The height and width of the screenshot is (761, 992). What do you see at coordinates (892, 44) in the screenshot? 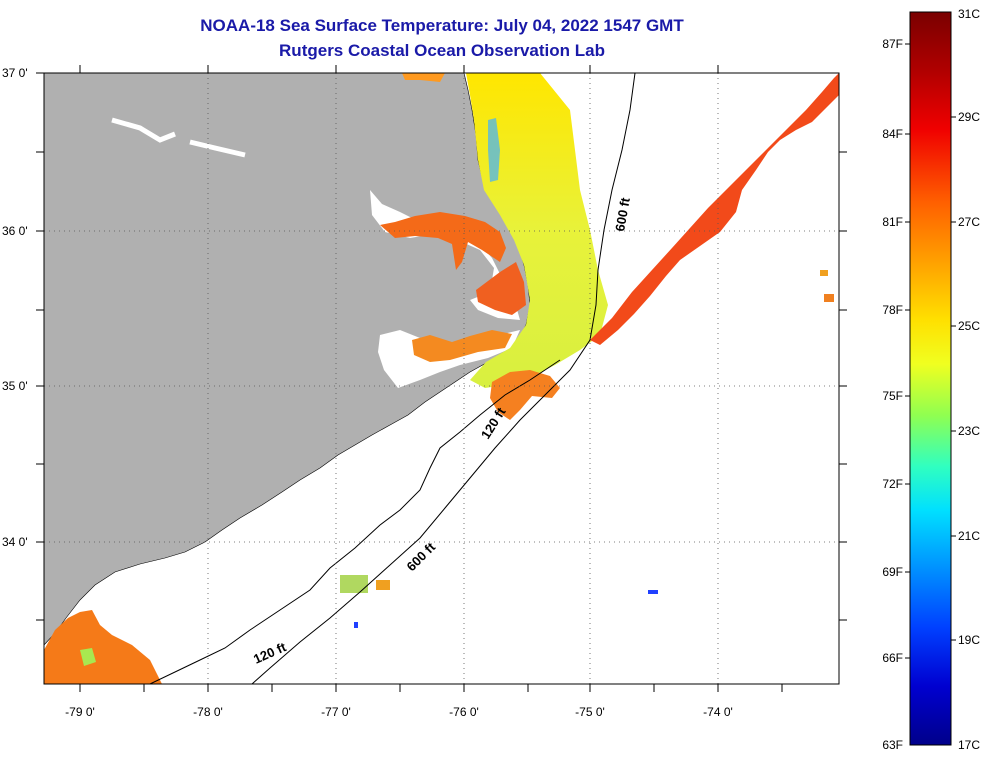
I see `colorbar-f-label: 87F` at bounding box center [892, 44].